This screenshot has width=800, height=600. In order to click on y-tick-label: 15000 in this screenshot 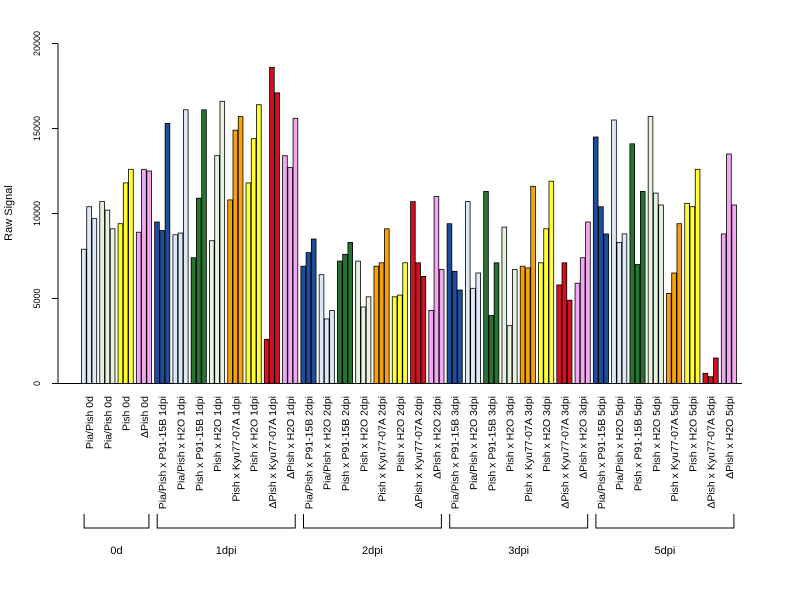, I will do `click(37, 128)`.